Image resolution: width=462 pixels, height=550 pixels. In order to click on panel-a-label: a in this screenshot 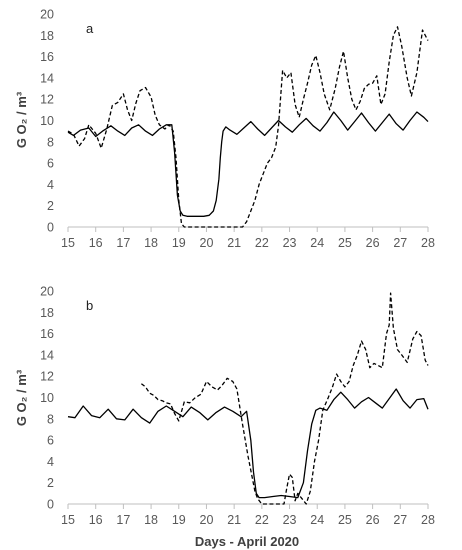, I will do `click(90, 28)`.